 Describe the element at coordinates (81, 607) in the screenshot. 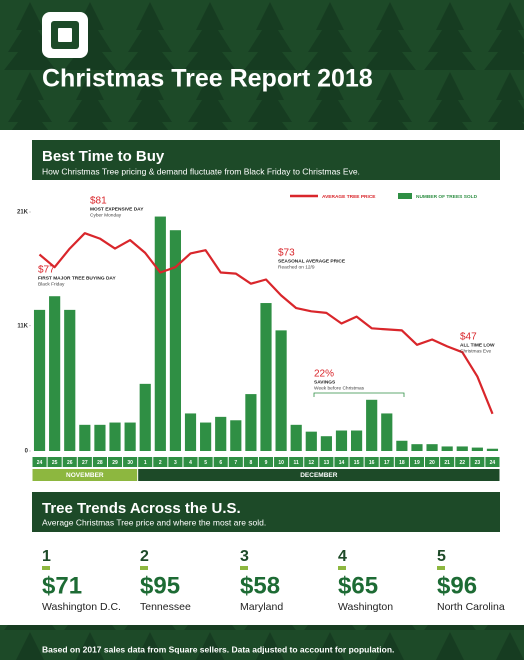

I see `place: Washington D.C.` at that location.